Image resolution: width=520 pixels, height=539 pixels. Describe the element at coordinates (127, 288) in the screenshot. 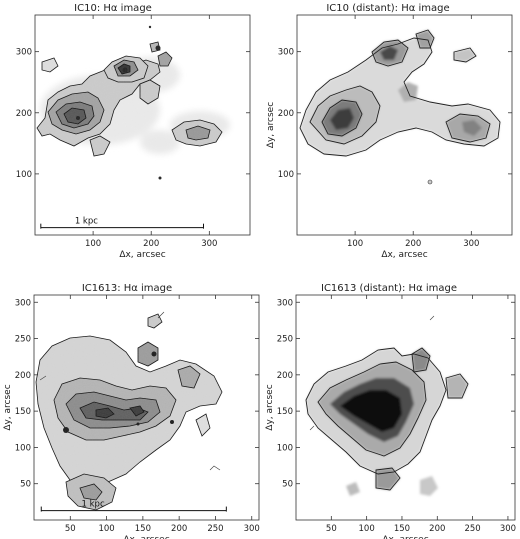

I see `panel-title: IC1613: Hα image` at that location.